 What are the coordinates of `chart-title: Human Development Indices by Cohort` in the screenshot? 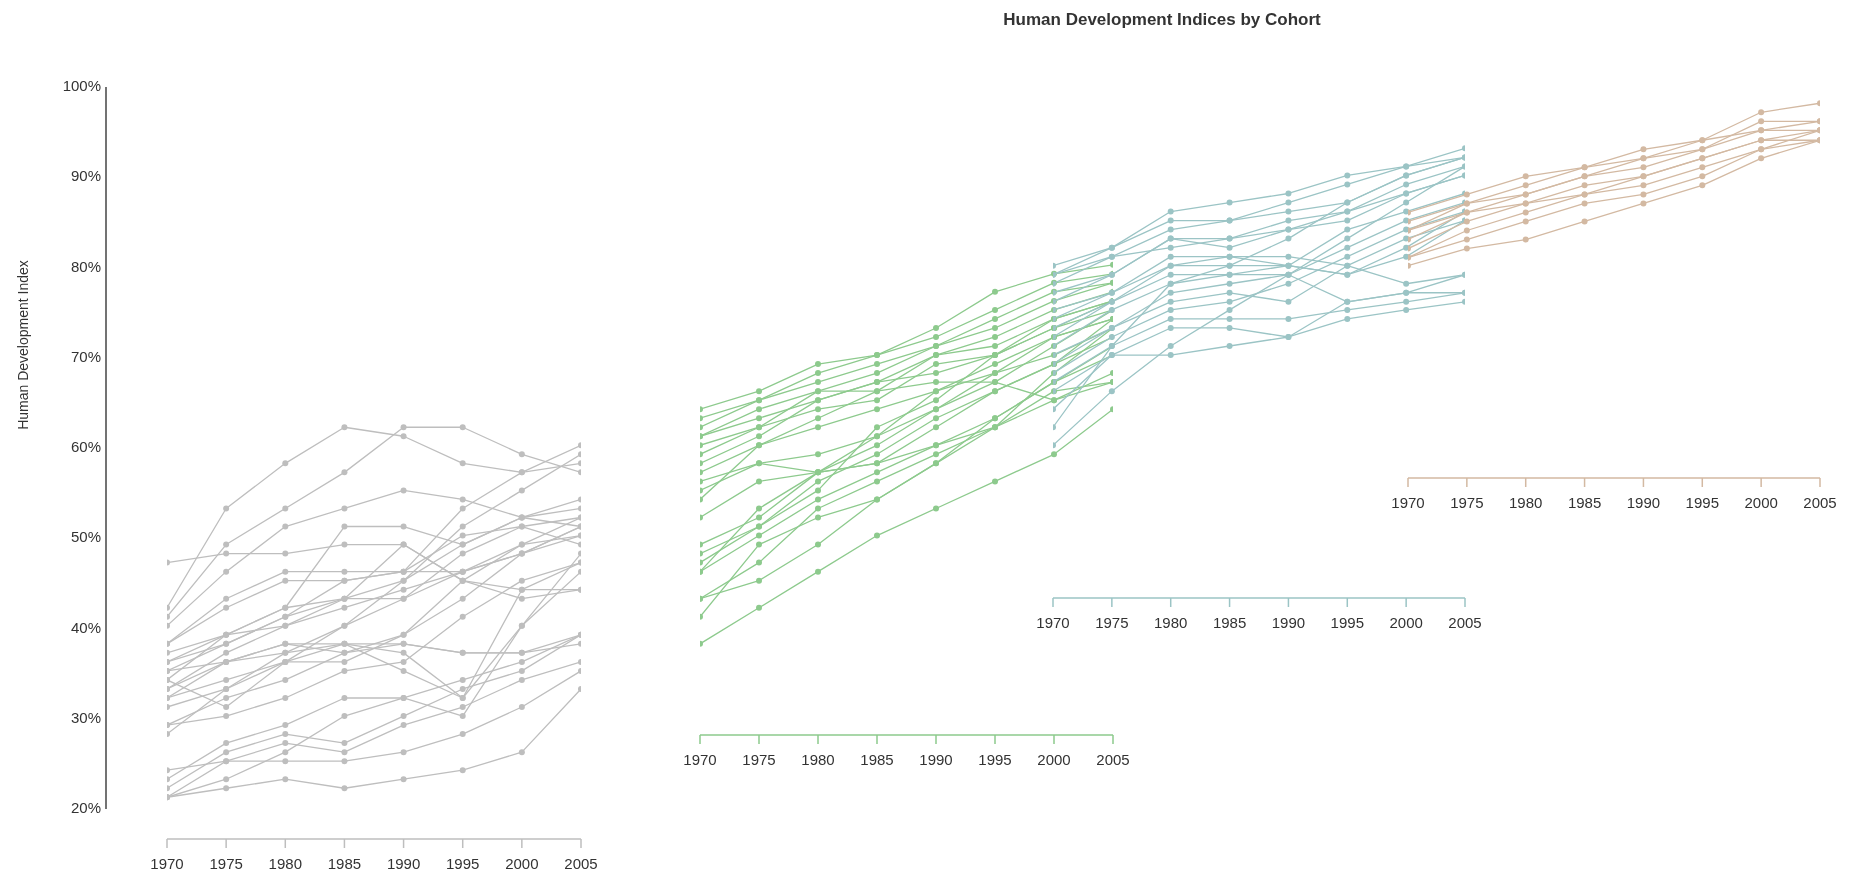 It's located at (1162, 19).